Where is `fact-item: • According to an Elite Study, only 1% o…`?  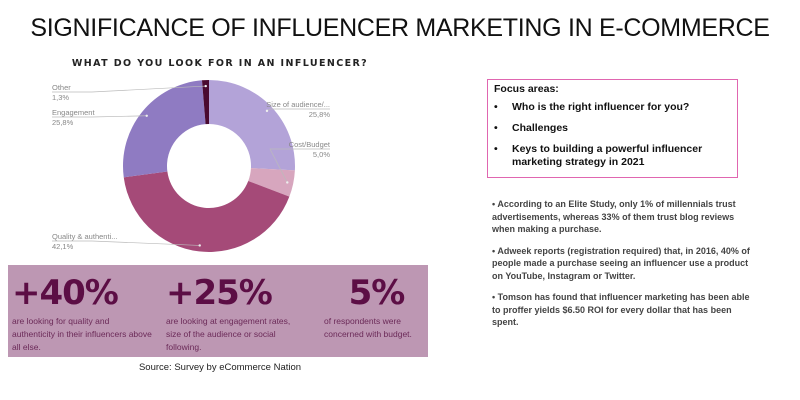
fact-item: • According to an Elite Study, only 1% o… is located at coordinates (614, 216).